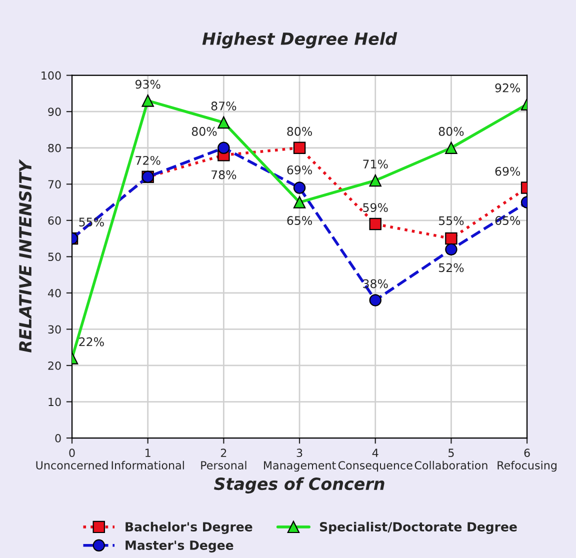  Describe the element at coordinates (148, 160) in the screenshot. I see `data-label: 72%` at that location.